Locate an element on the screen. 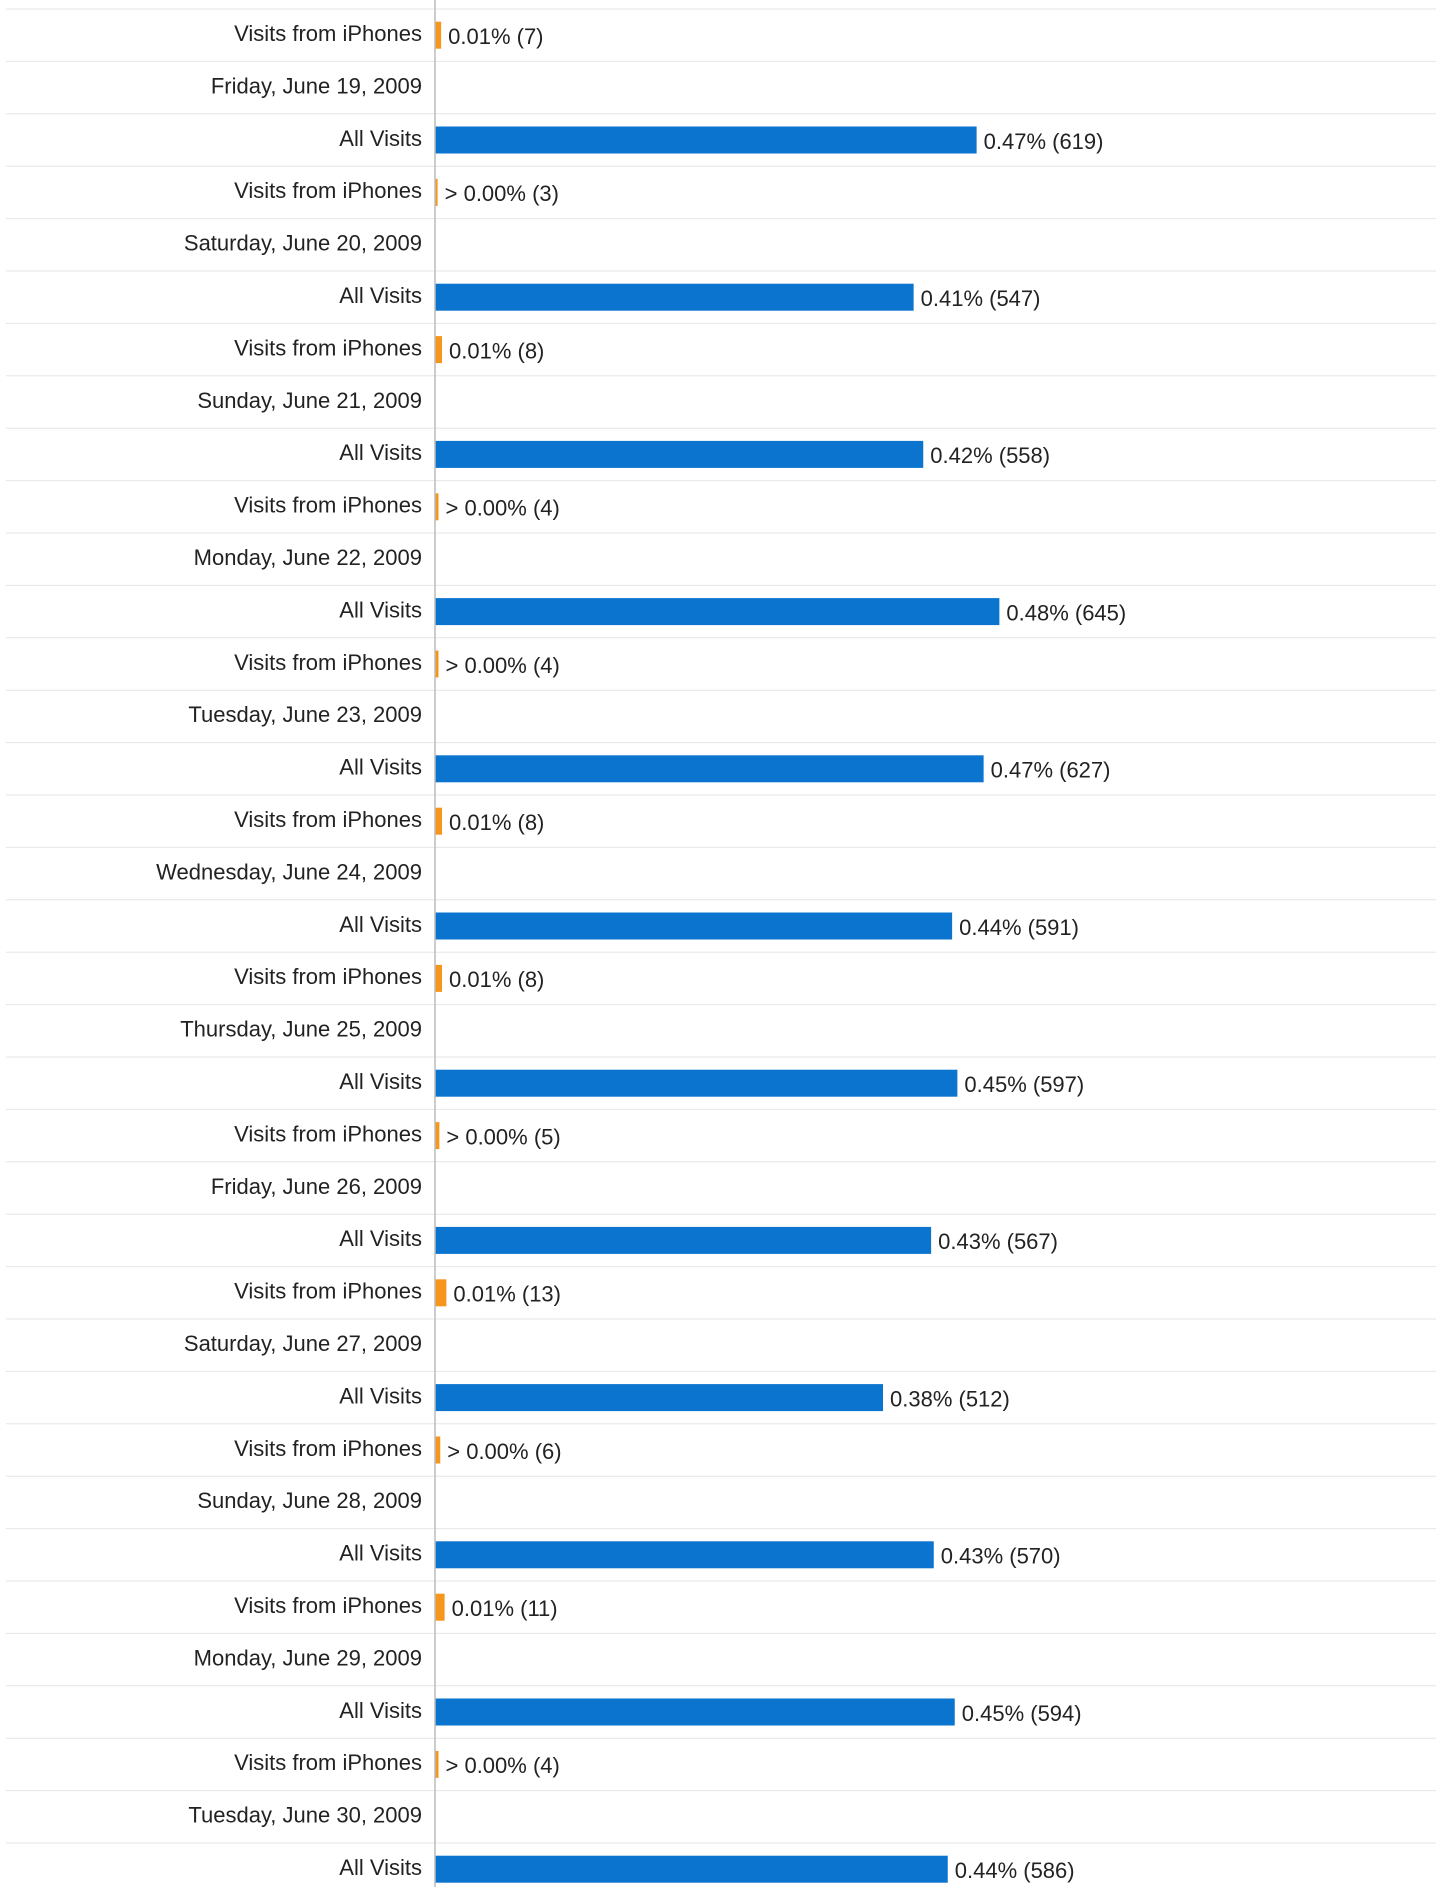 The height and width of the screenshot is (1887, 1443). row-label: Monday, June 29, 2009 is located at coordinates (308, 1657).